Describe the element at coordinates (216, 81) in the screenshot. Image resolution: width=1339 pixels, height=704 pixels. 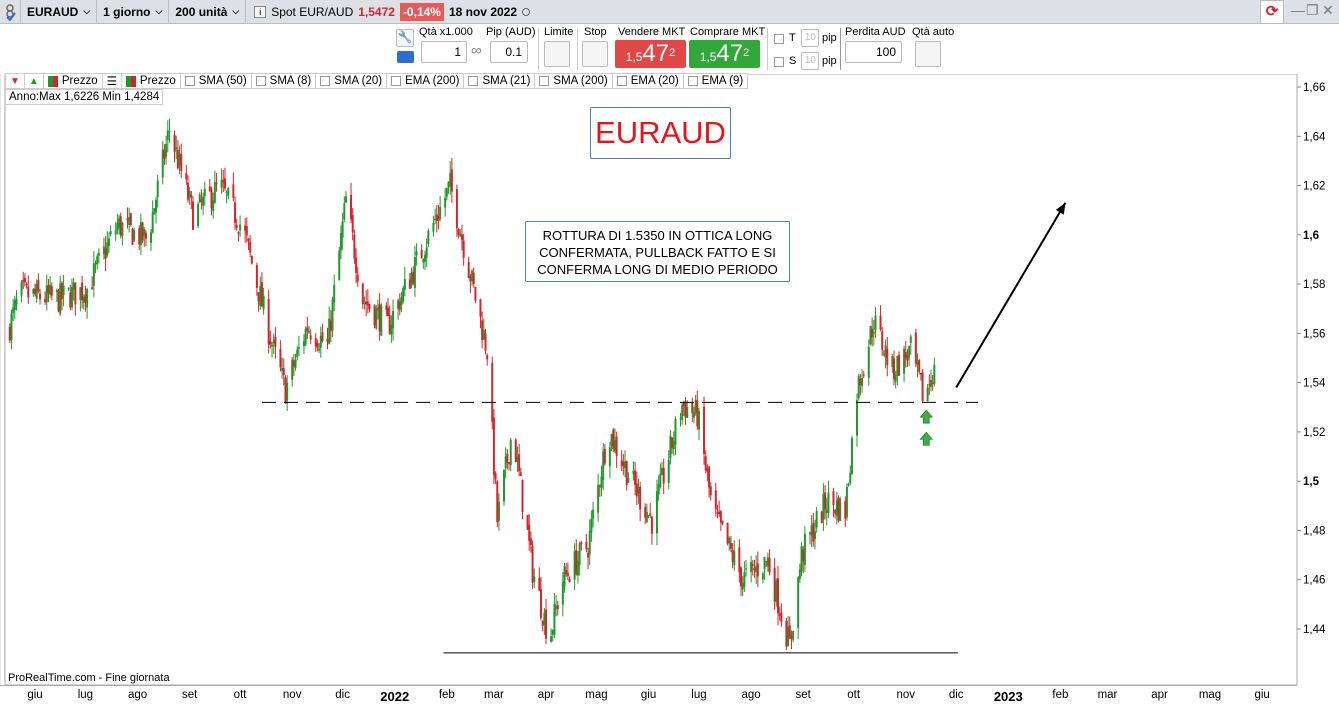
I see `indicator-sma-50: SMA (50)` at that location.